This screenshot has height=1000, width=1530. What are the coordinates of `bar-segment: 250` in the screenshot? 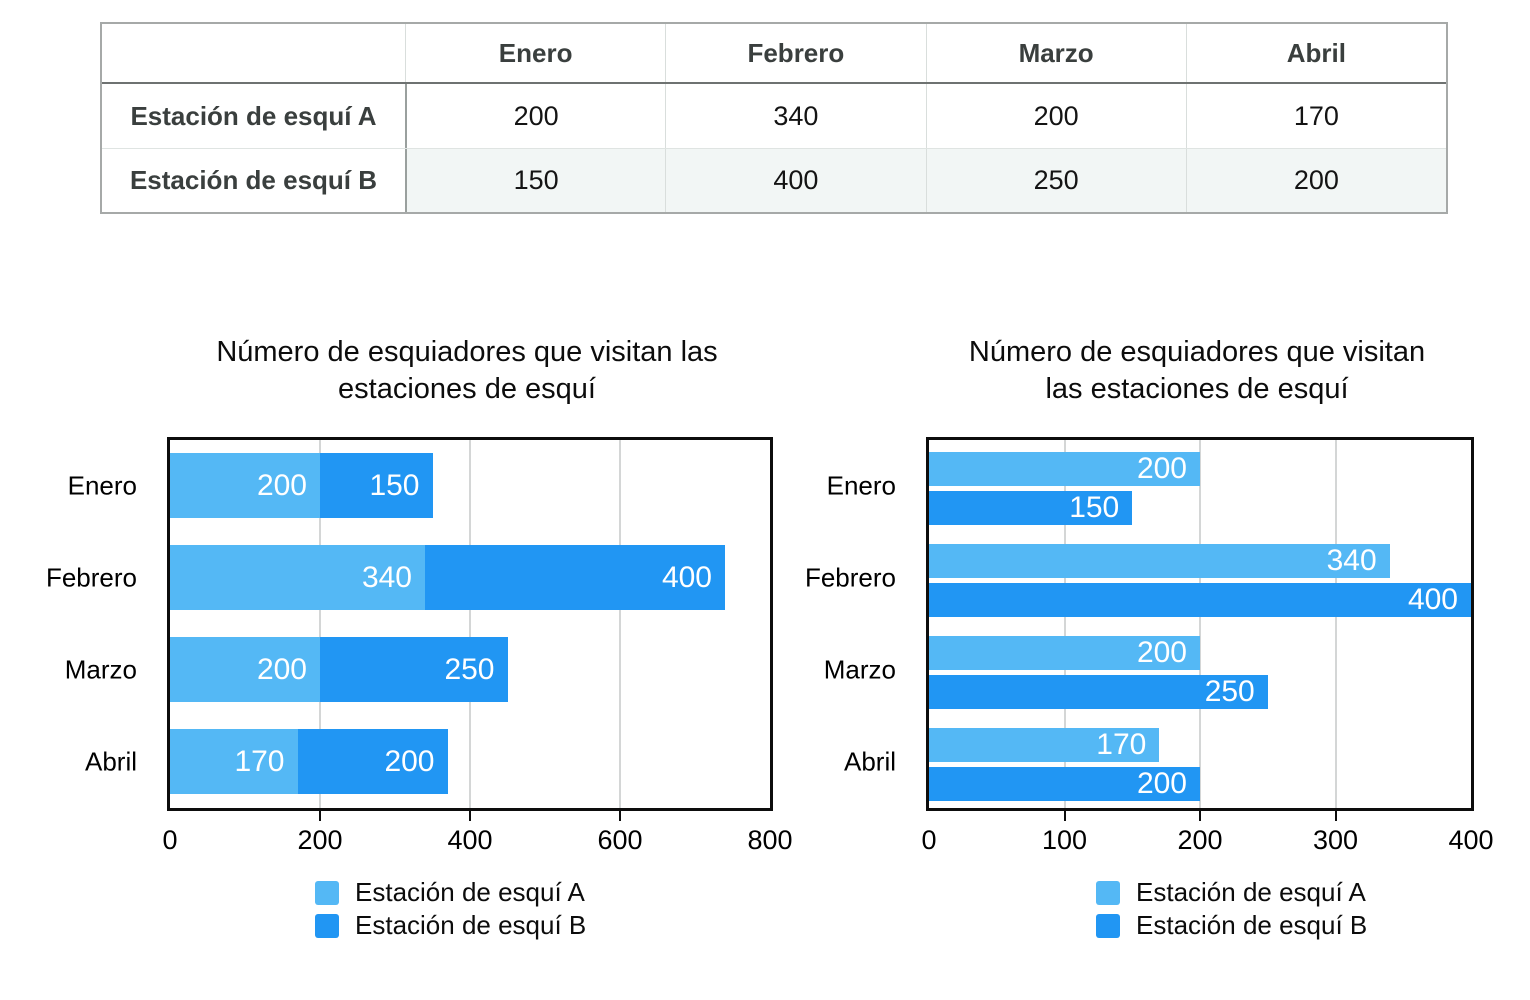 It's located at (414, 669).